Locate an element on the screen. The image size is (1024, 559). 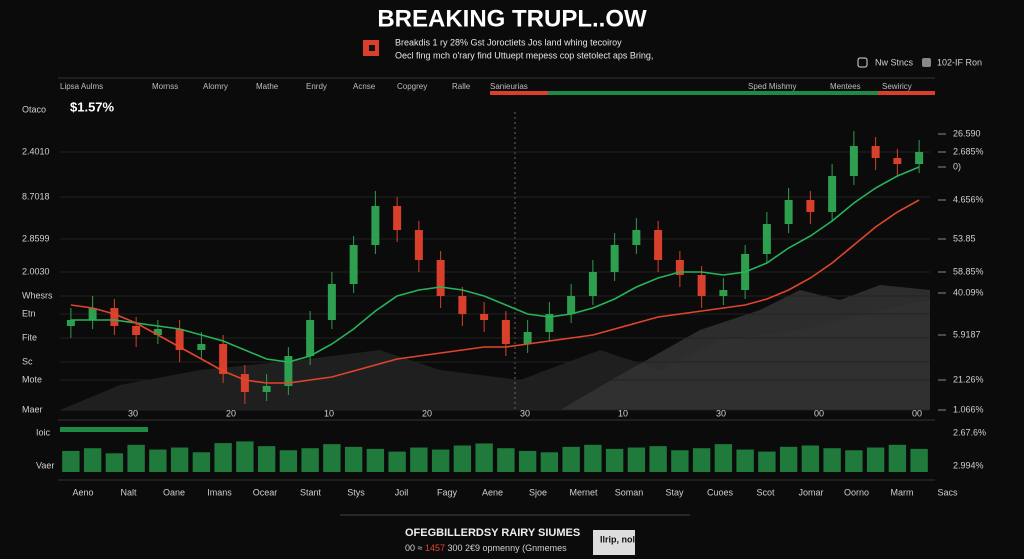
y-tick-label: 2.4010 is located at coordinates (36, 151).